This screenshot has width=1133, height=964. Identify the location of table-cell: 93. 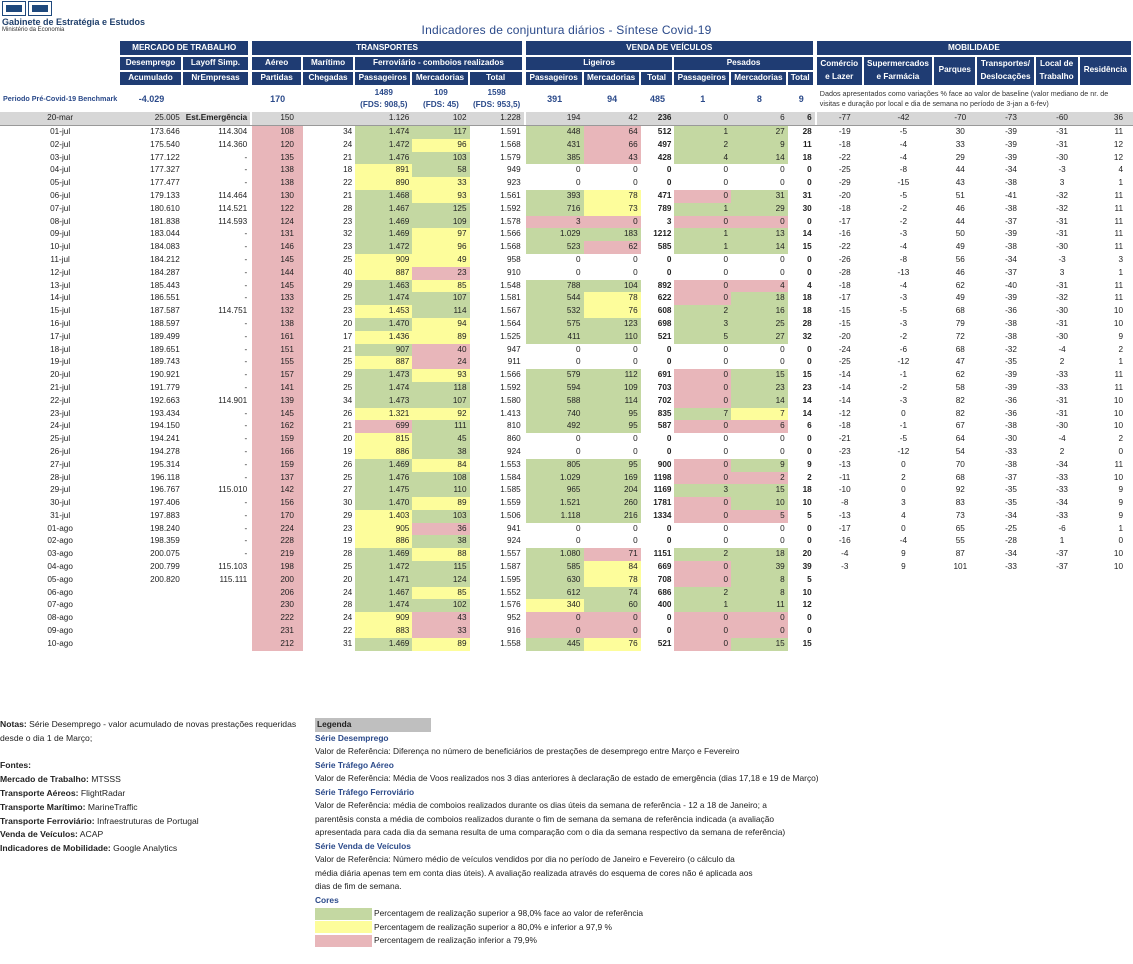
(441, 196).